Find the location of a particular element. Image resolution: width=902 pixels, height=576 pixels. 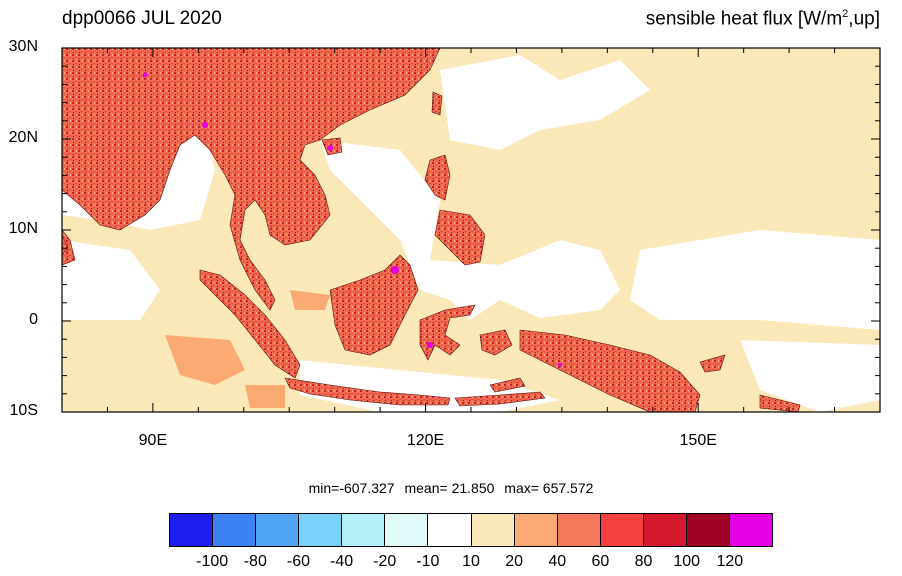

taiwan is located at coordinates (437, 103).